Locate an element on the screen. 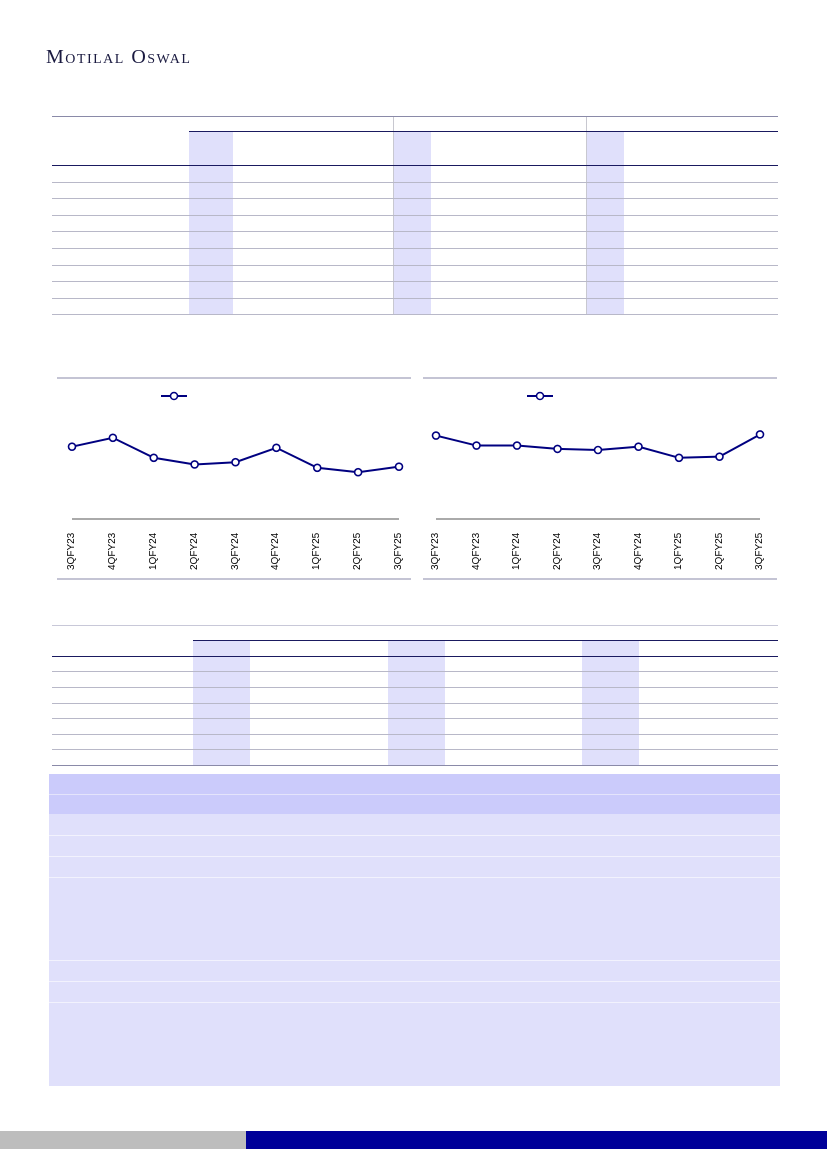 The height and width of the screenshot is (1169, 827). footer-bar-grey is located at coordinates (123, 1140).